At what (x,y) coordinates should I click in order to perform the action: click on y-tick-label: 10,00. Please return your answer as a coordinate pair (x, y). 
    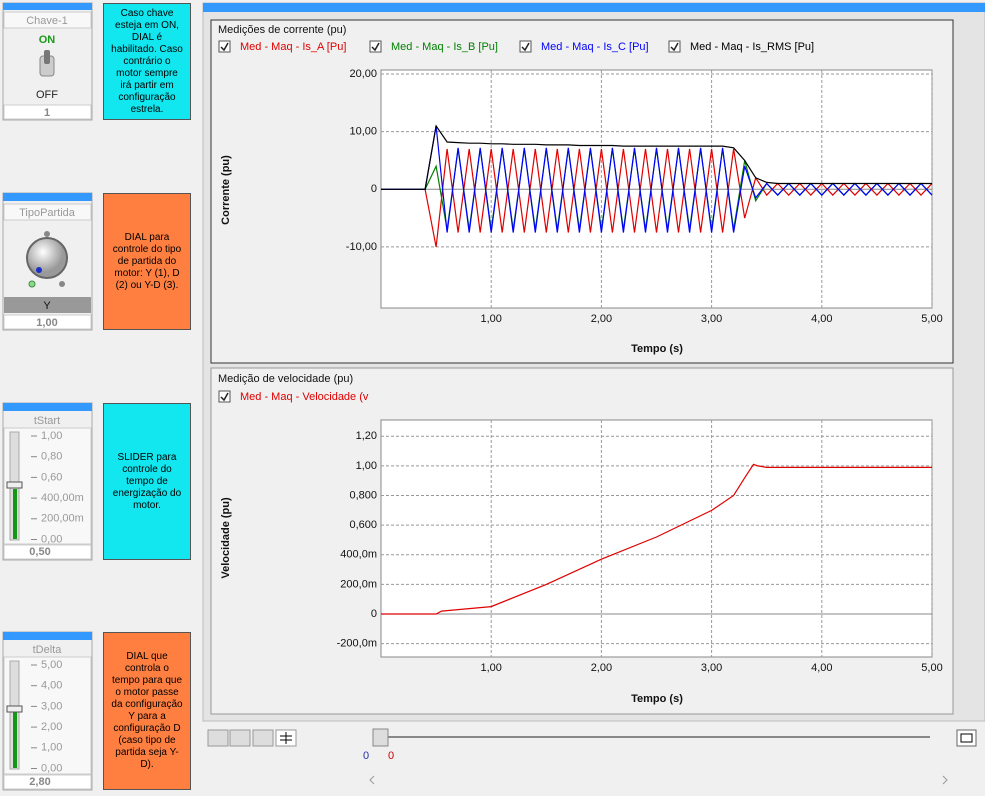
    Looking at the image, I should click on (363, 132).